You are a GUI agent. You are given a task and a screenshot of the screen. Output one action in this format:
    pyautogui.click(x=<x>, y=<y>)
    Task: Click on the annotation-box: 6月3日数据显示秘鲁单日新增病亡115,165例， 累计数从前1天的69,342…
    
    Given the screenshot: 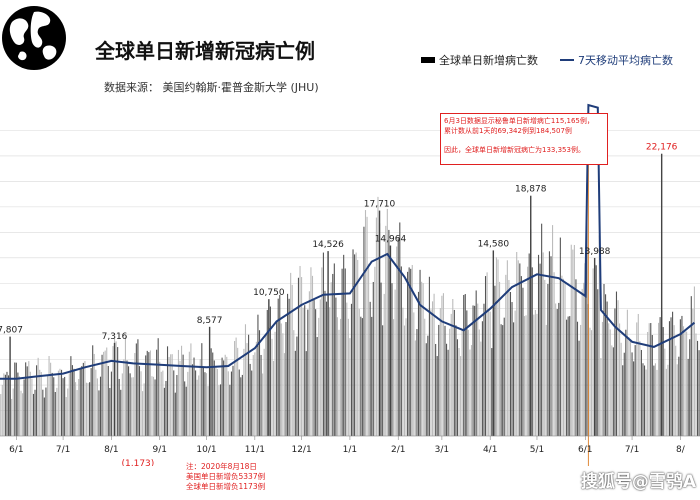 What is the action you would take?
    pyautogui.click(x=524, y=139)
    